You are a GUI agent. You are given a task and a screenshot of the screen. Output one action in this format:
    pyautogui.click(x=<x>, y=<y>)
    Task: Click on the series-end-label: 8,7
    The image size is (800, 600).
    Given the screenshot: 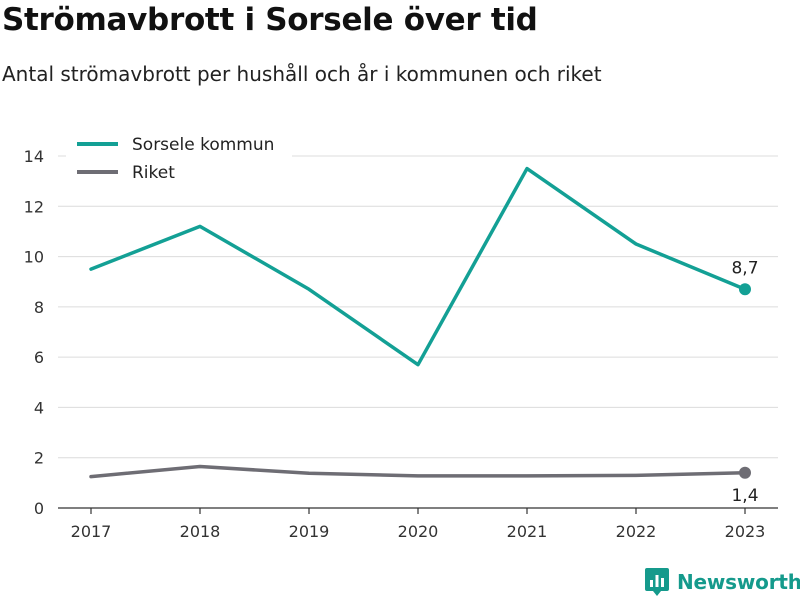 What is the action you would take?
    pyautogui.click(x=744, y=268)
    